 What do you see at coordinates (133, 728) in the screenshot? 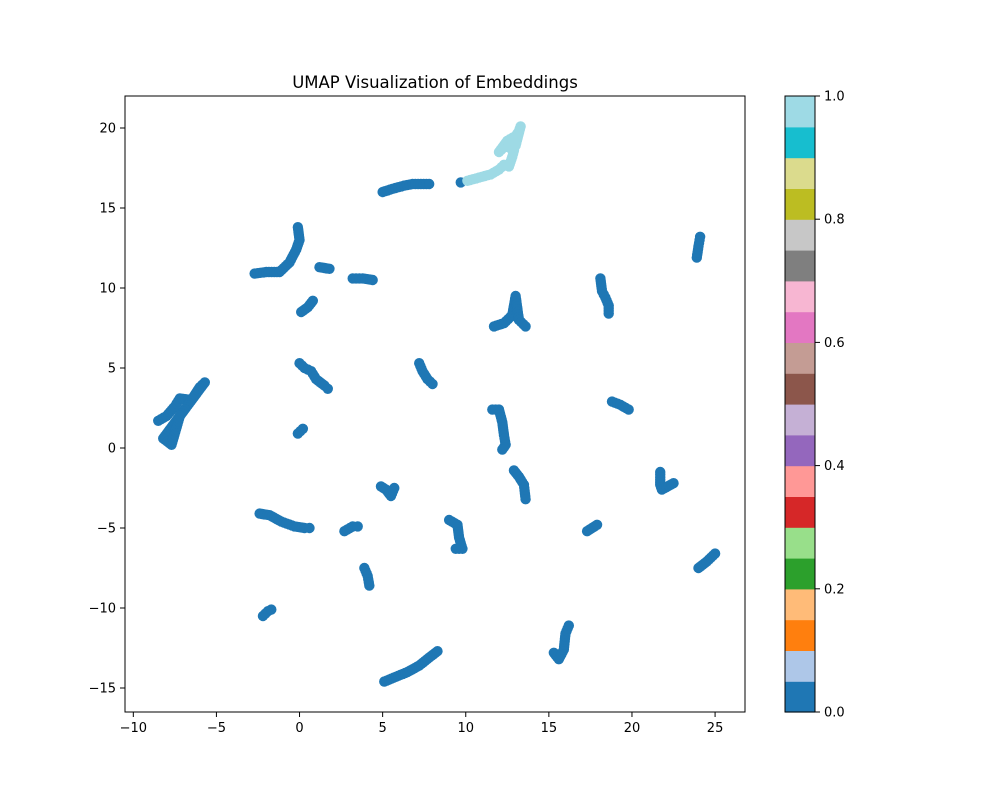
I see `x-tick-label: −10` at bounding box center [133, 728].